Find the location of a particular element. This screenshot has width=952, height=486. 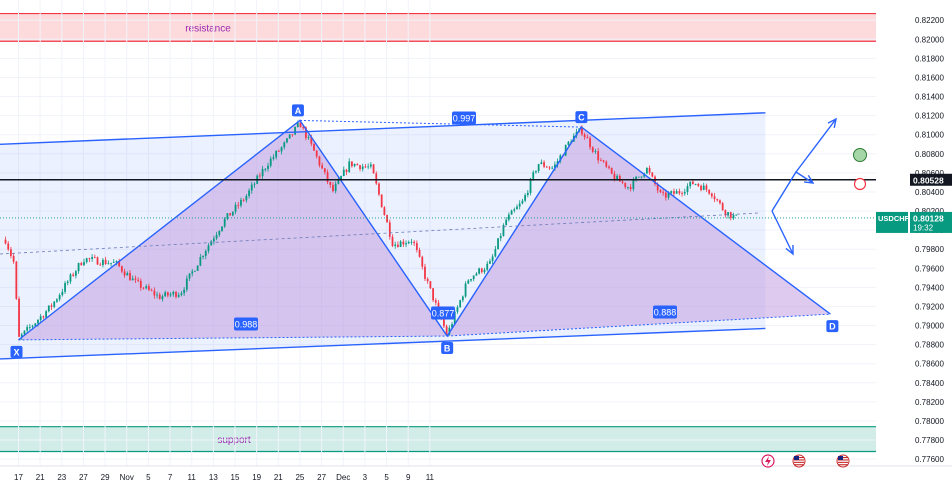

price-tick-label: 0.81800 is located at coordinates (929, 58).